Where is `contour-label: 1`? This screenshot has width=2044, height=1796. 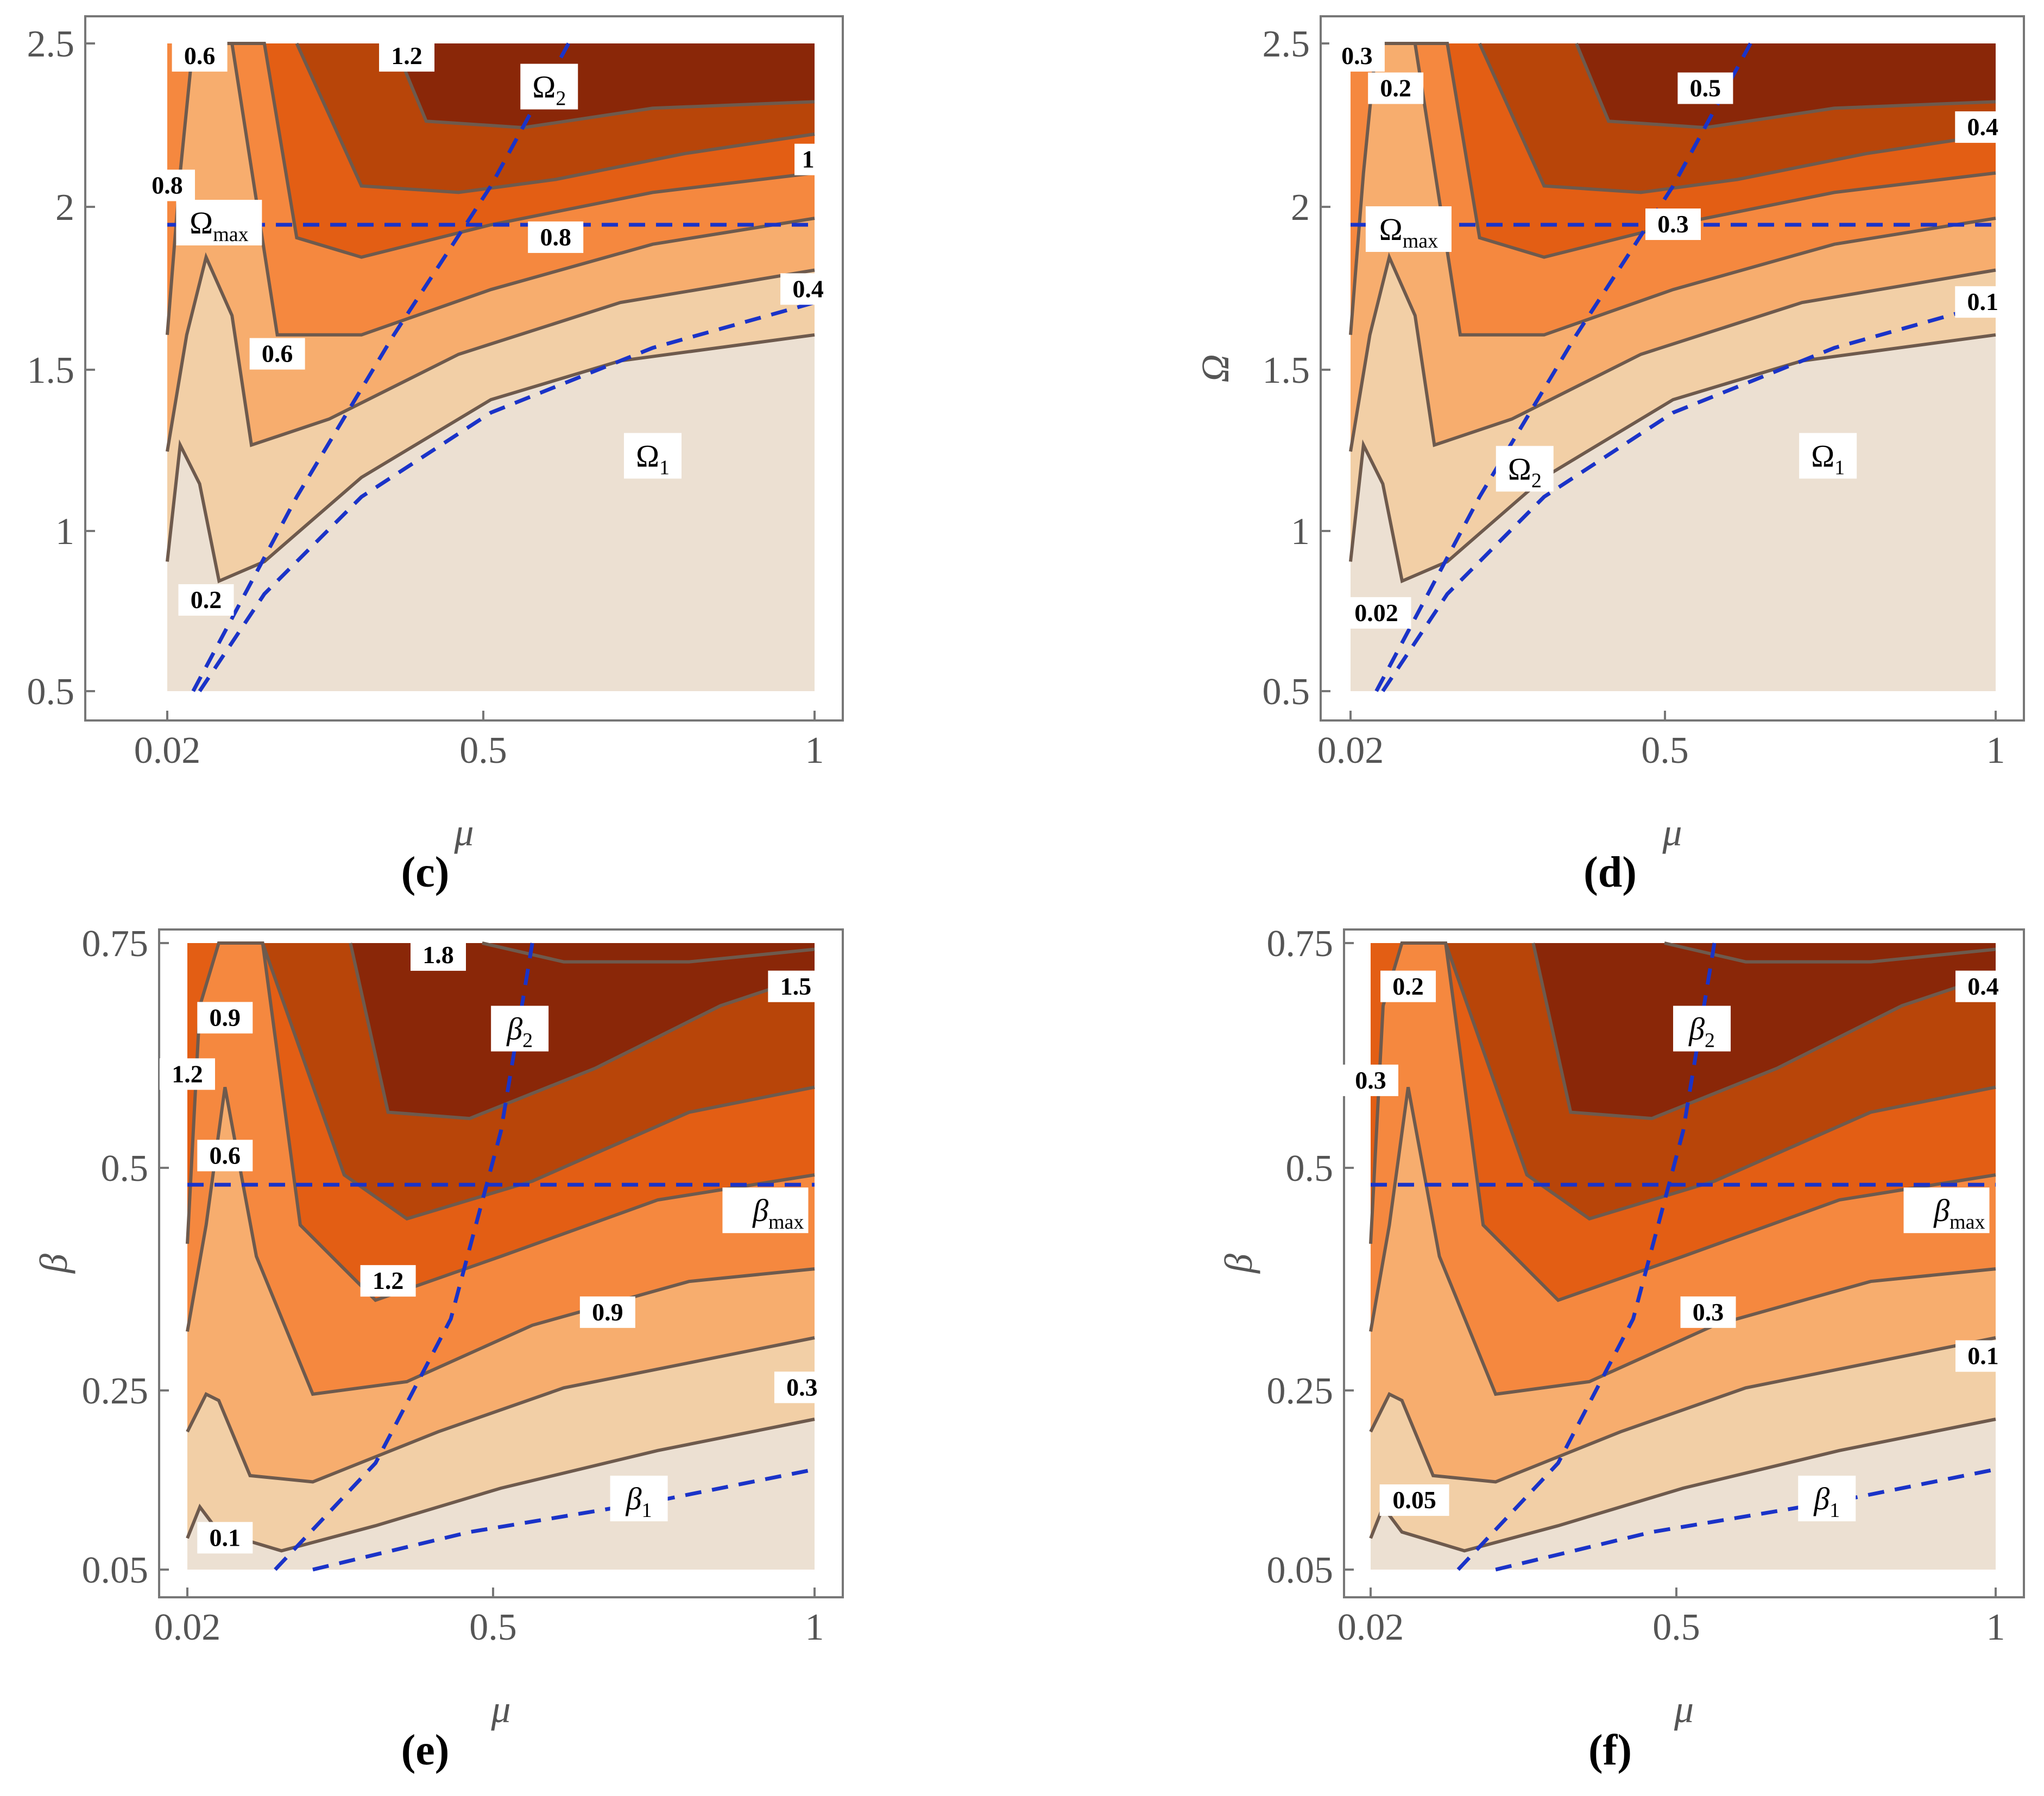 contour-label: 1 is located at coordinates (808, 159).